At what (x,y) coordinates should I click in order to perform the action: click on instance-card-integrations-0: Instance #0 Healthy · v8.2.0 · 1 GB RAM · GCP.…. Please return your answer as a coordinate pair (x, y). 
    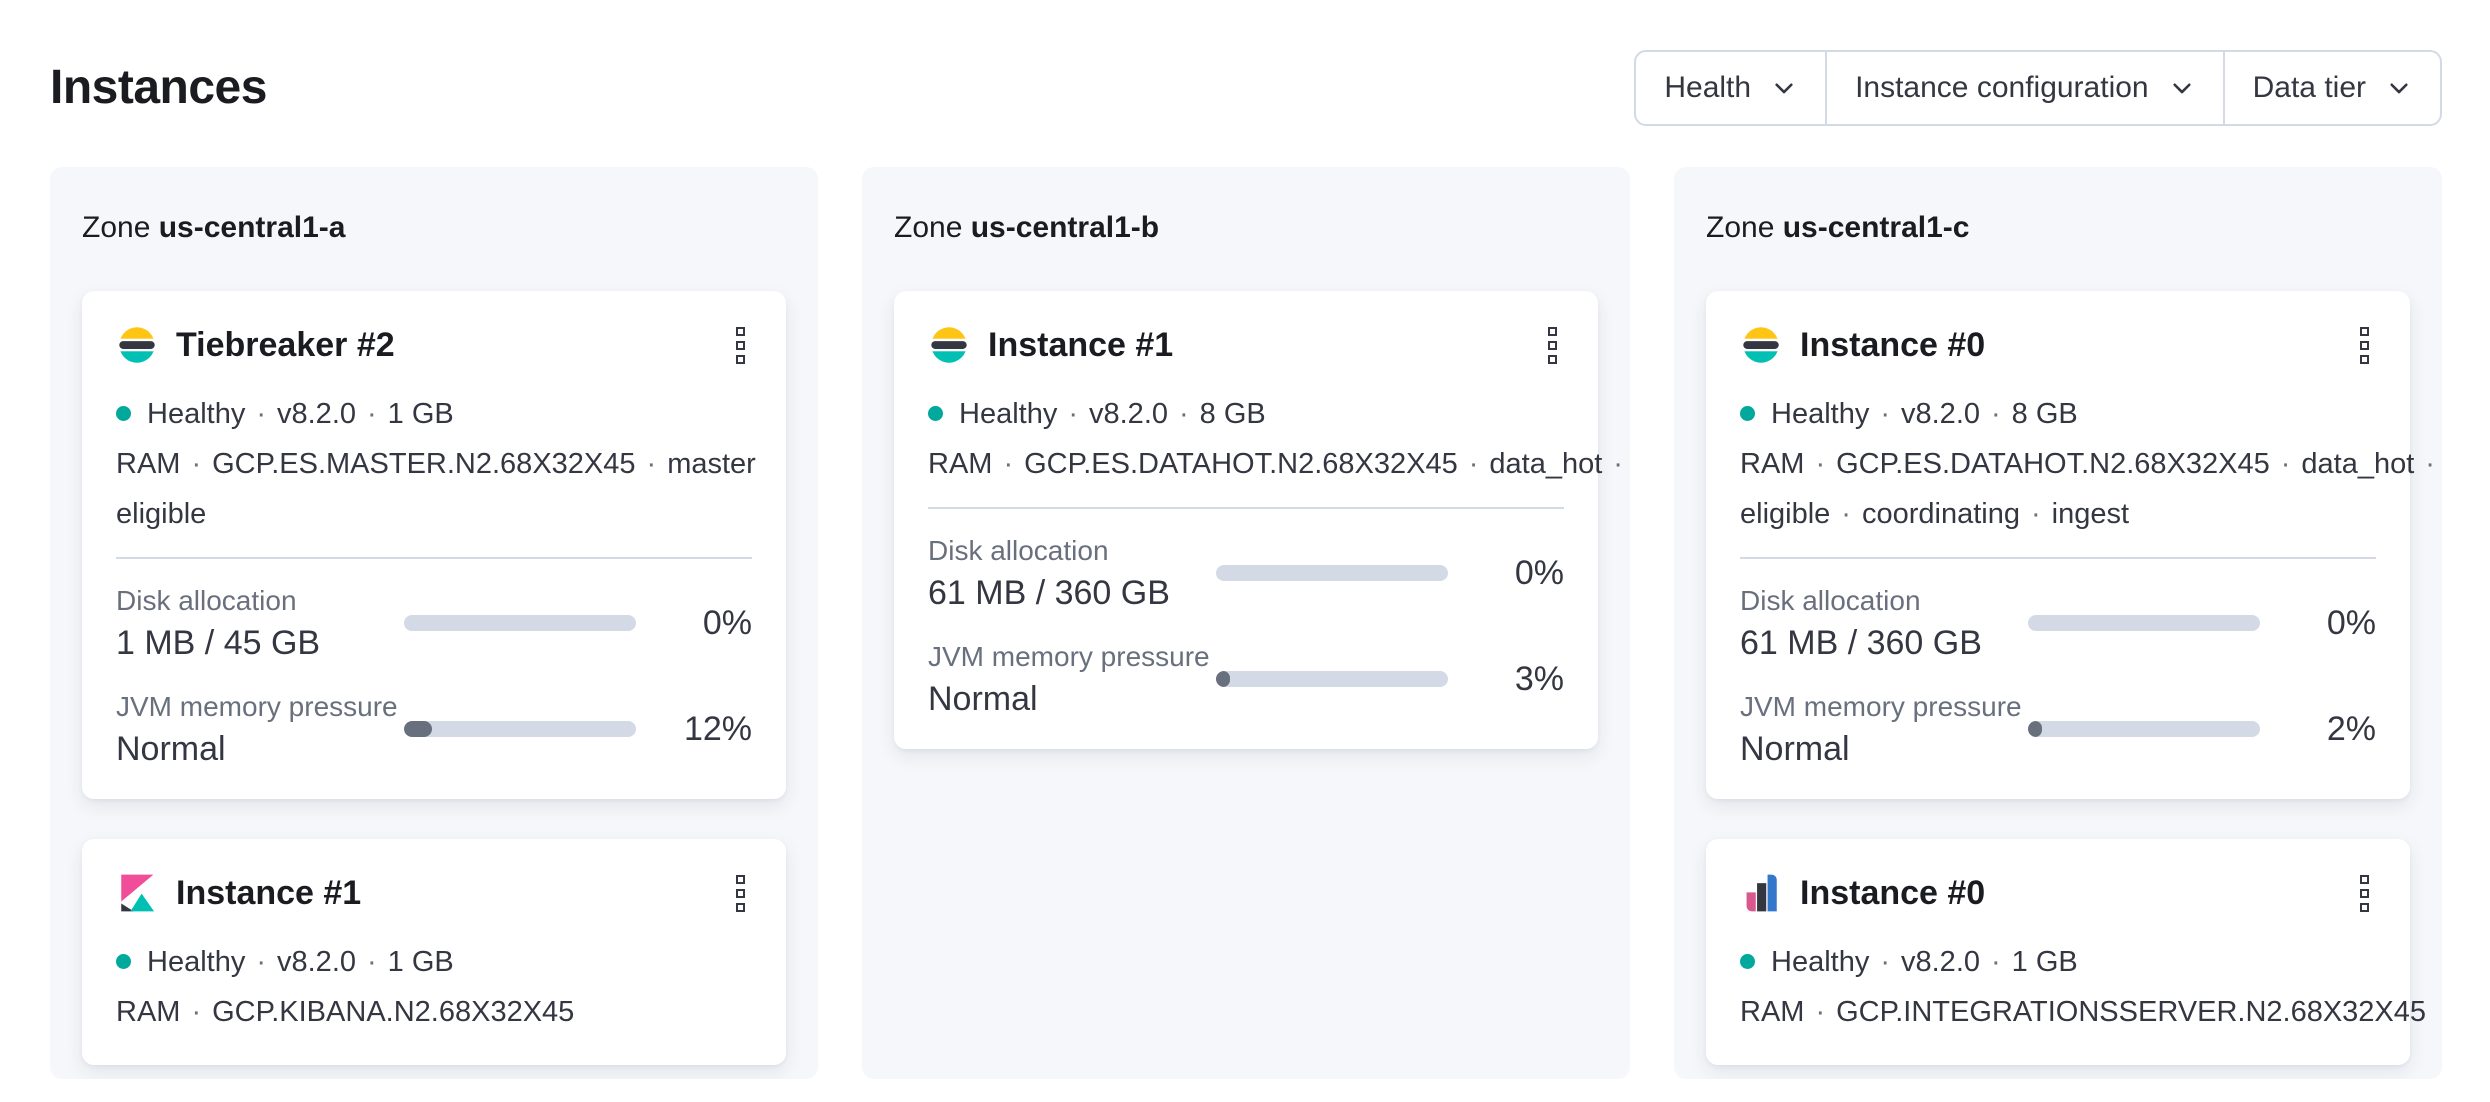
    Looking at the image, I should click on (2066, 952).